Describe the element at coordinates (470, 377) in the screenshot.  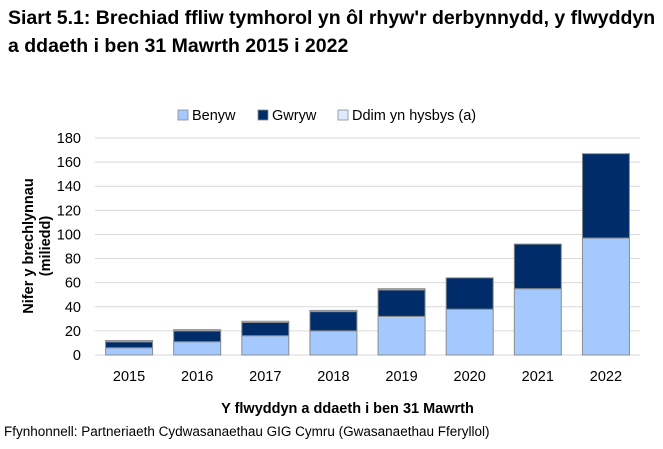
I see `x-tick-label: 2020` at that location.